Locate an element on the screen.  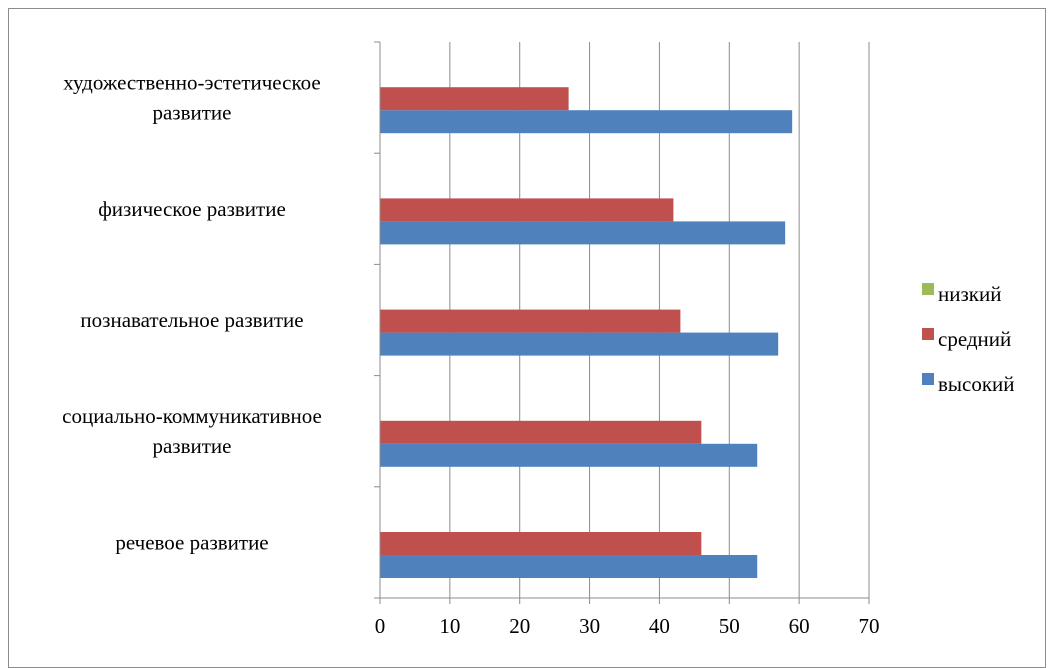
legend-label: средний is located at coordinates (974, 339).